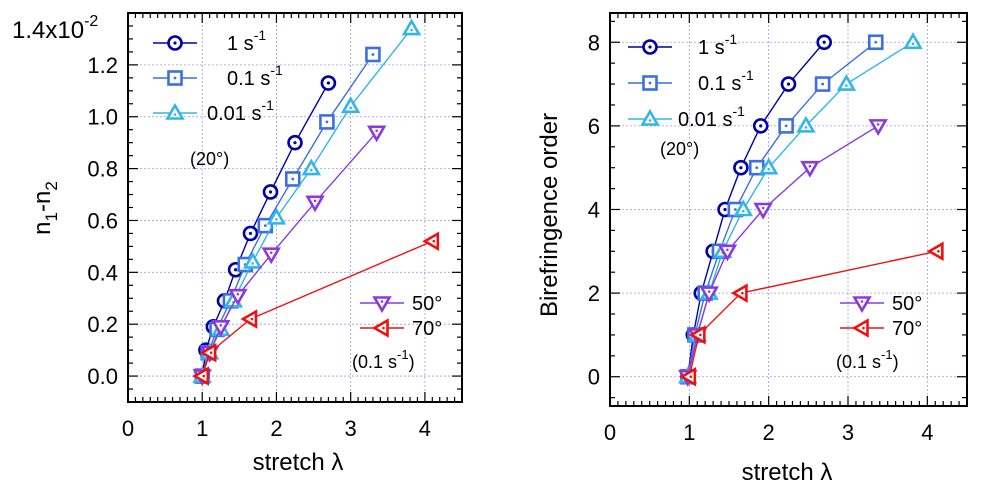 This screenshot has width=995, height=493. Describe the element at coordinates (425, 428) in the screenshot. I see `left-x-tick-label: 4` at that location.